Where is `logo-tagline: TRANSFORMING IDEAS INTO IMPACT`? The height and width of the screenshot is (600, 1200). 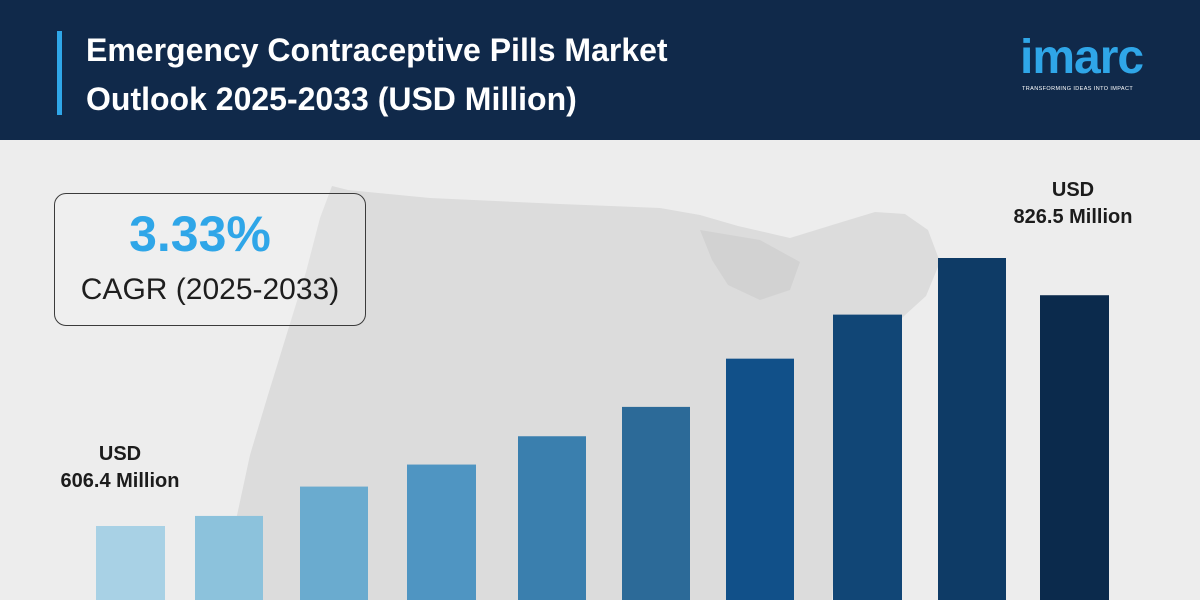 logo-tagline: TRANSFORMING IDEAS INTO IMPACT is located at coordinates (1078, 89).